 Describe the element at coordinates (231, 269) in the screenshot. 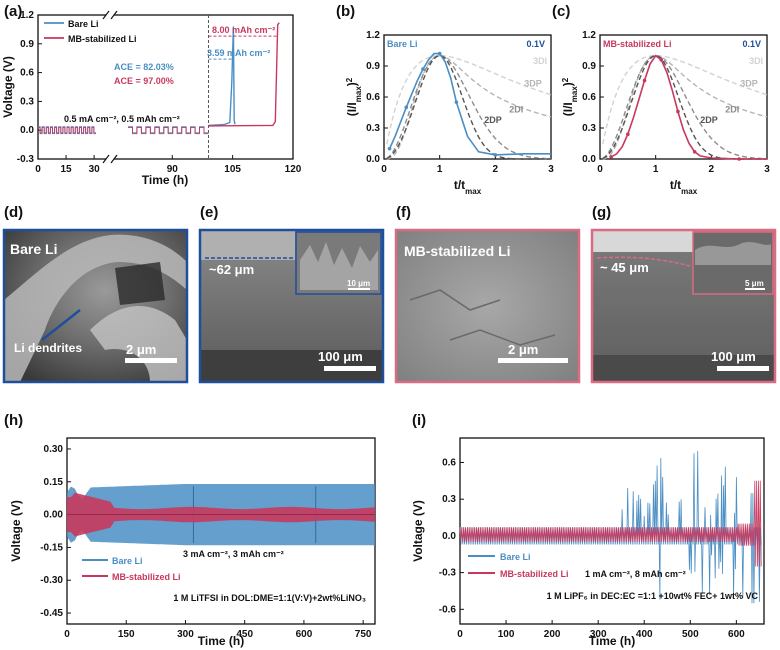

I see `thickness-label-e: ~62 μm` at that location.